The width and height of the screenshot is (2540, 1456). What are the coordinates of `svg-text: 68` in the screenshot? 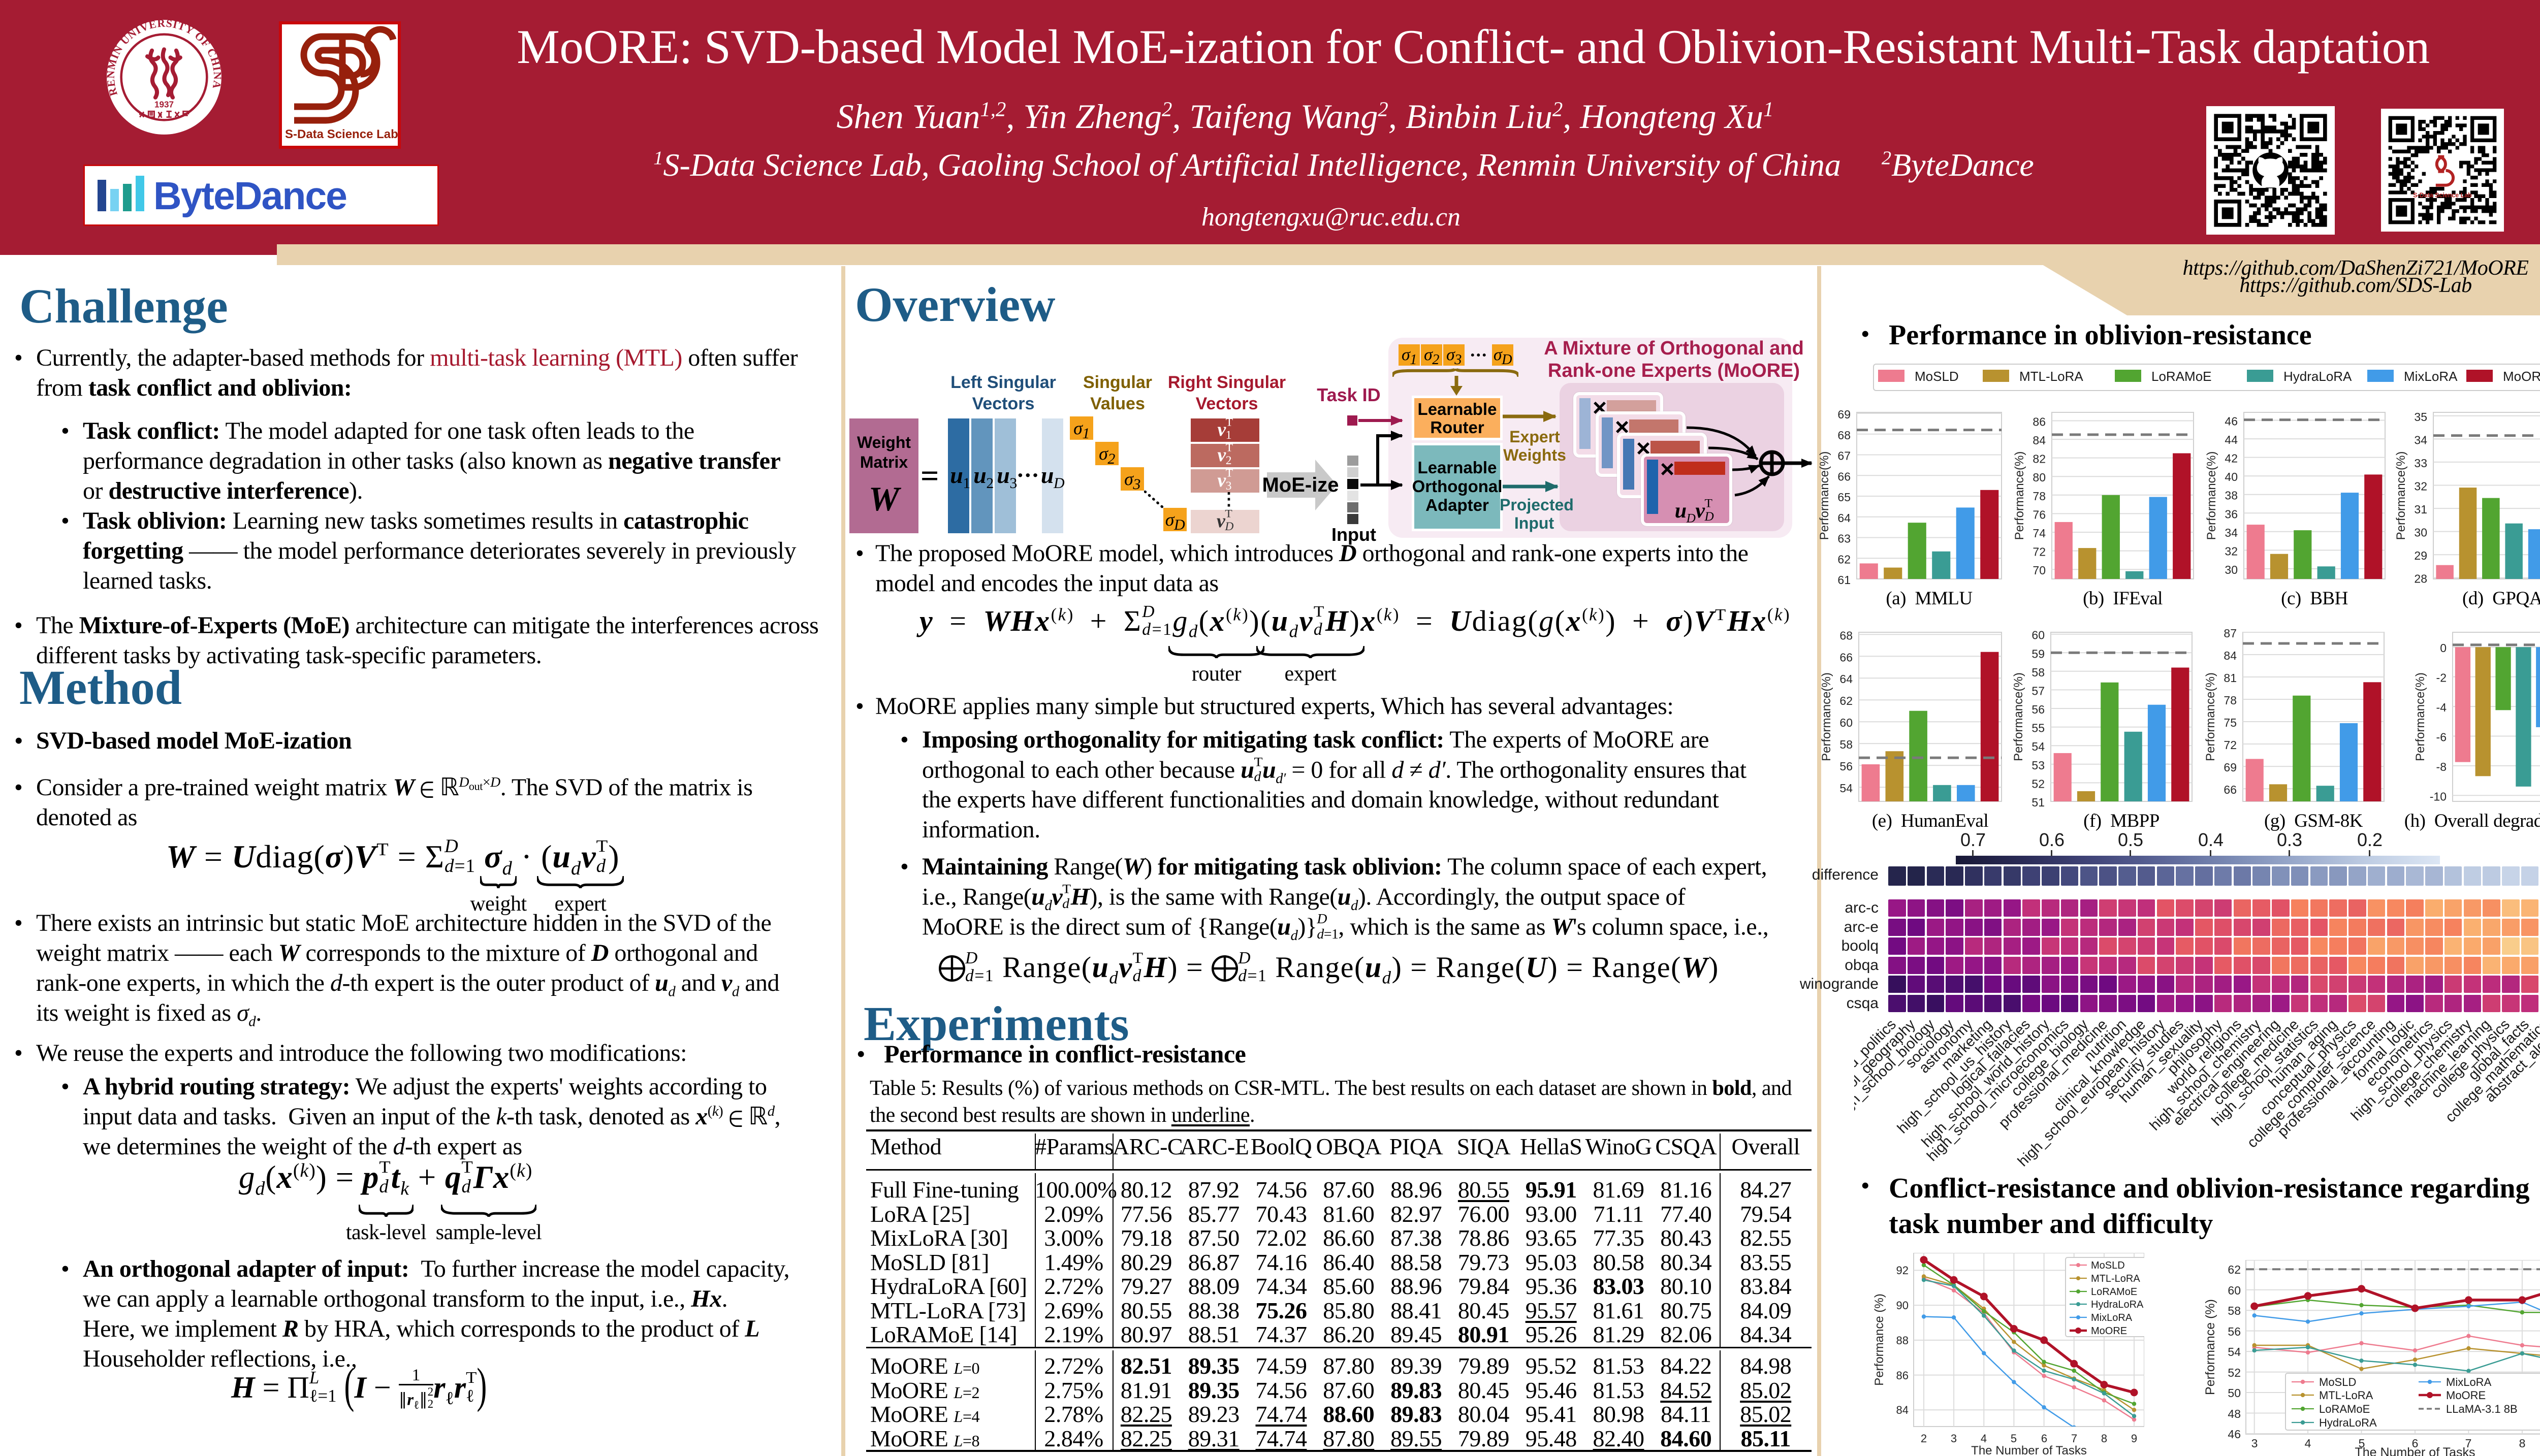 It's located at (1846, 635).